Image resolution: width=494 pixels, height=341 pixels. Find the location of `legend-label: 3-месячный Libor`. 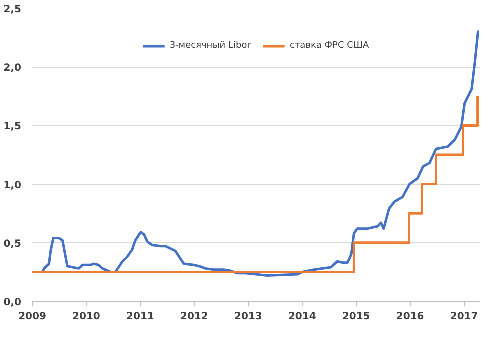

legend-label: 3-месячный Libor is located at coordinates (210, 46).